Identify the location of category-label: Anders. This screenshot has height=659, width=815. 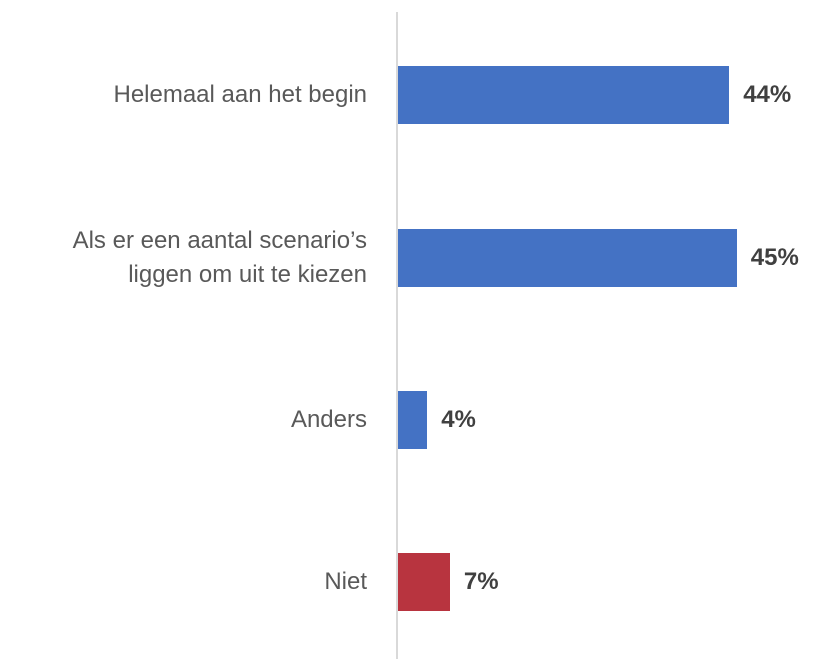
(328, 419).